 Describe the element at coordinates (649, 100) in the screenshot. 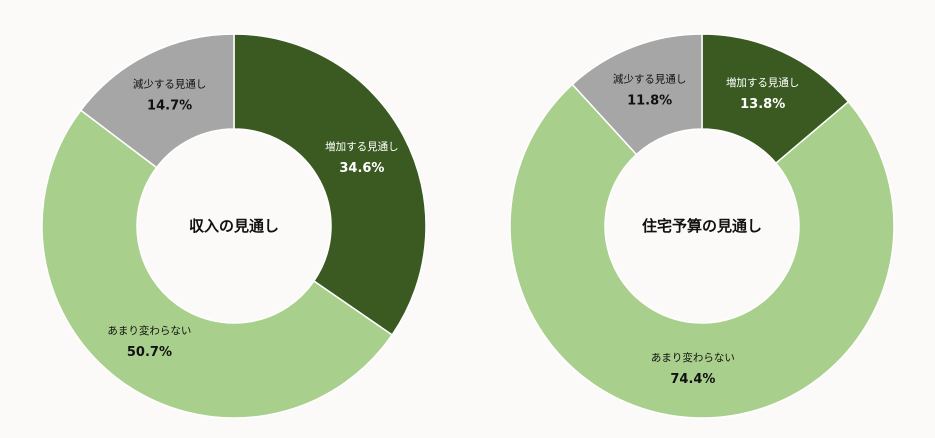

I see `slice-value-label: 11.8%` at that location.